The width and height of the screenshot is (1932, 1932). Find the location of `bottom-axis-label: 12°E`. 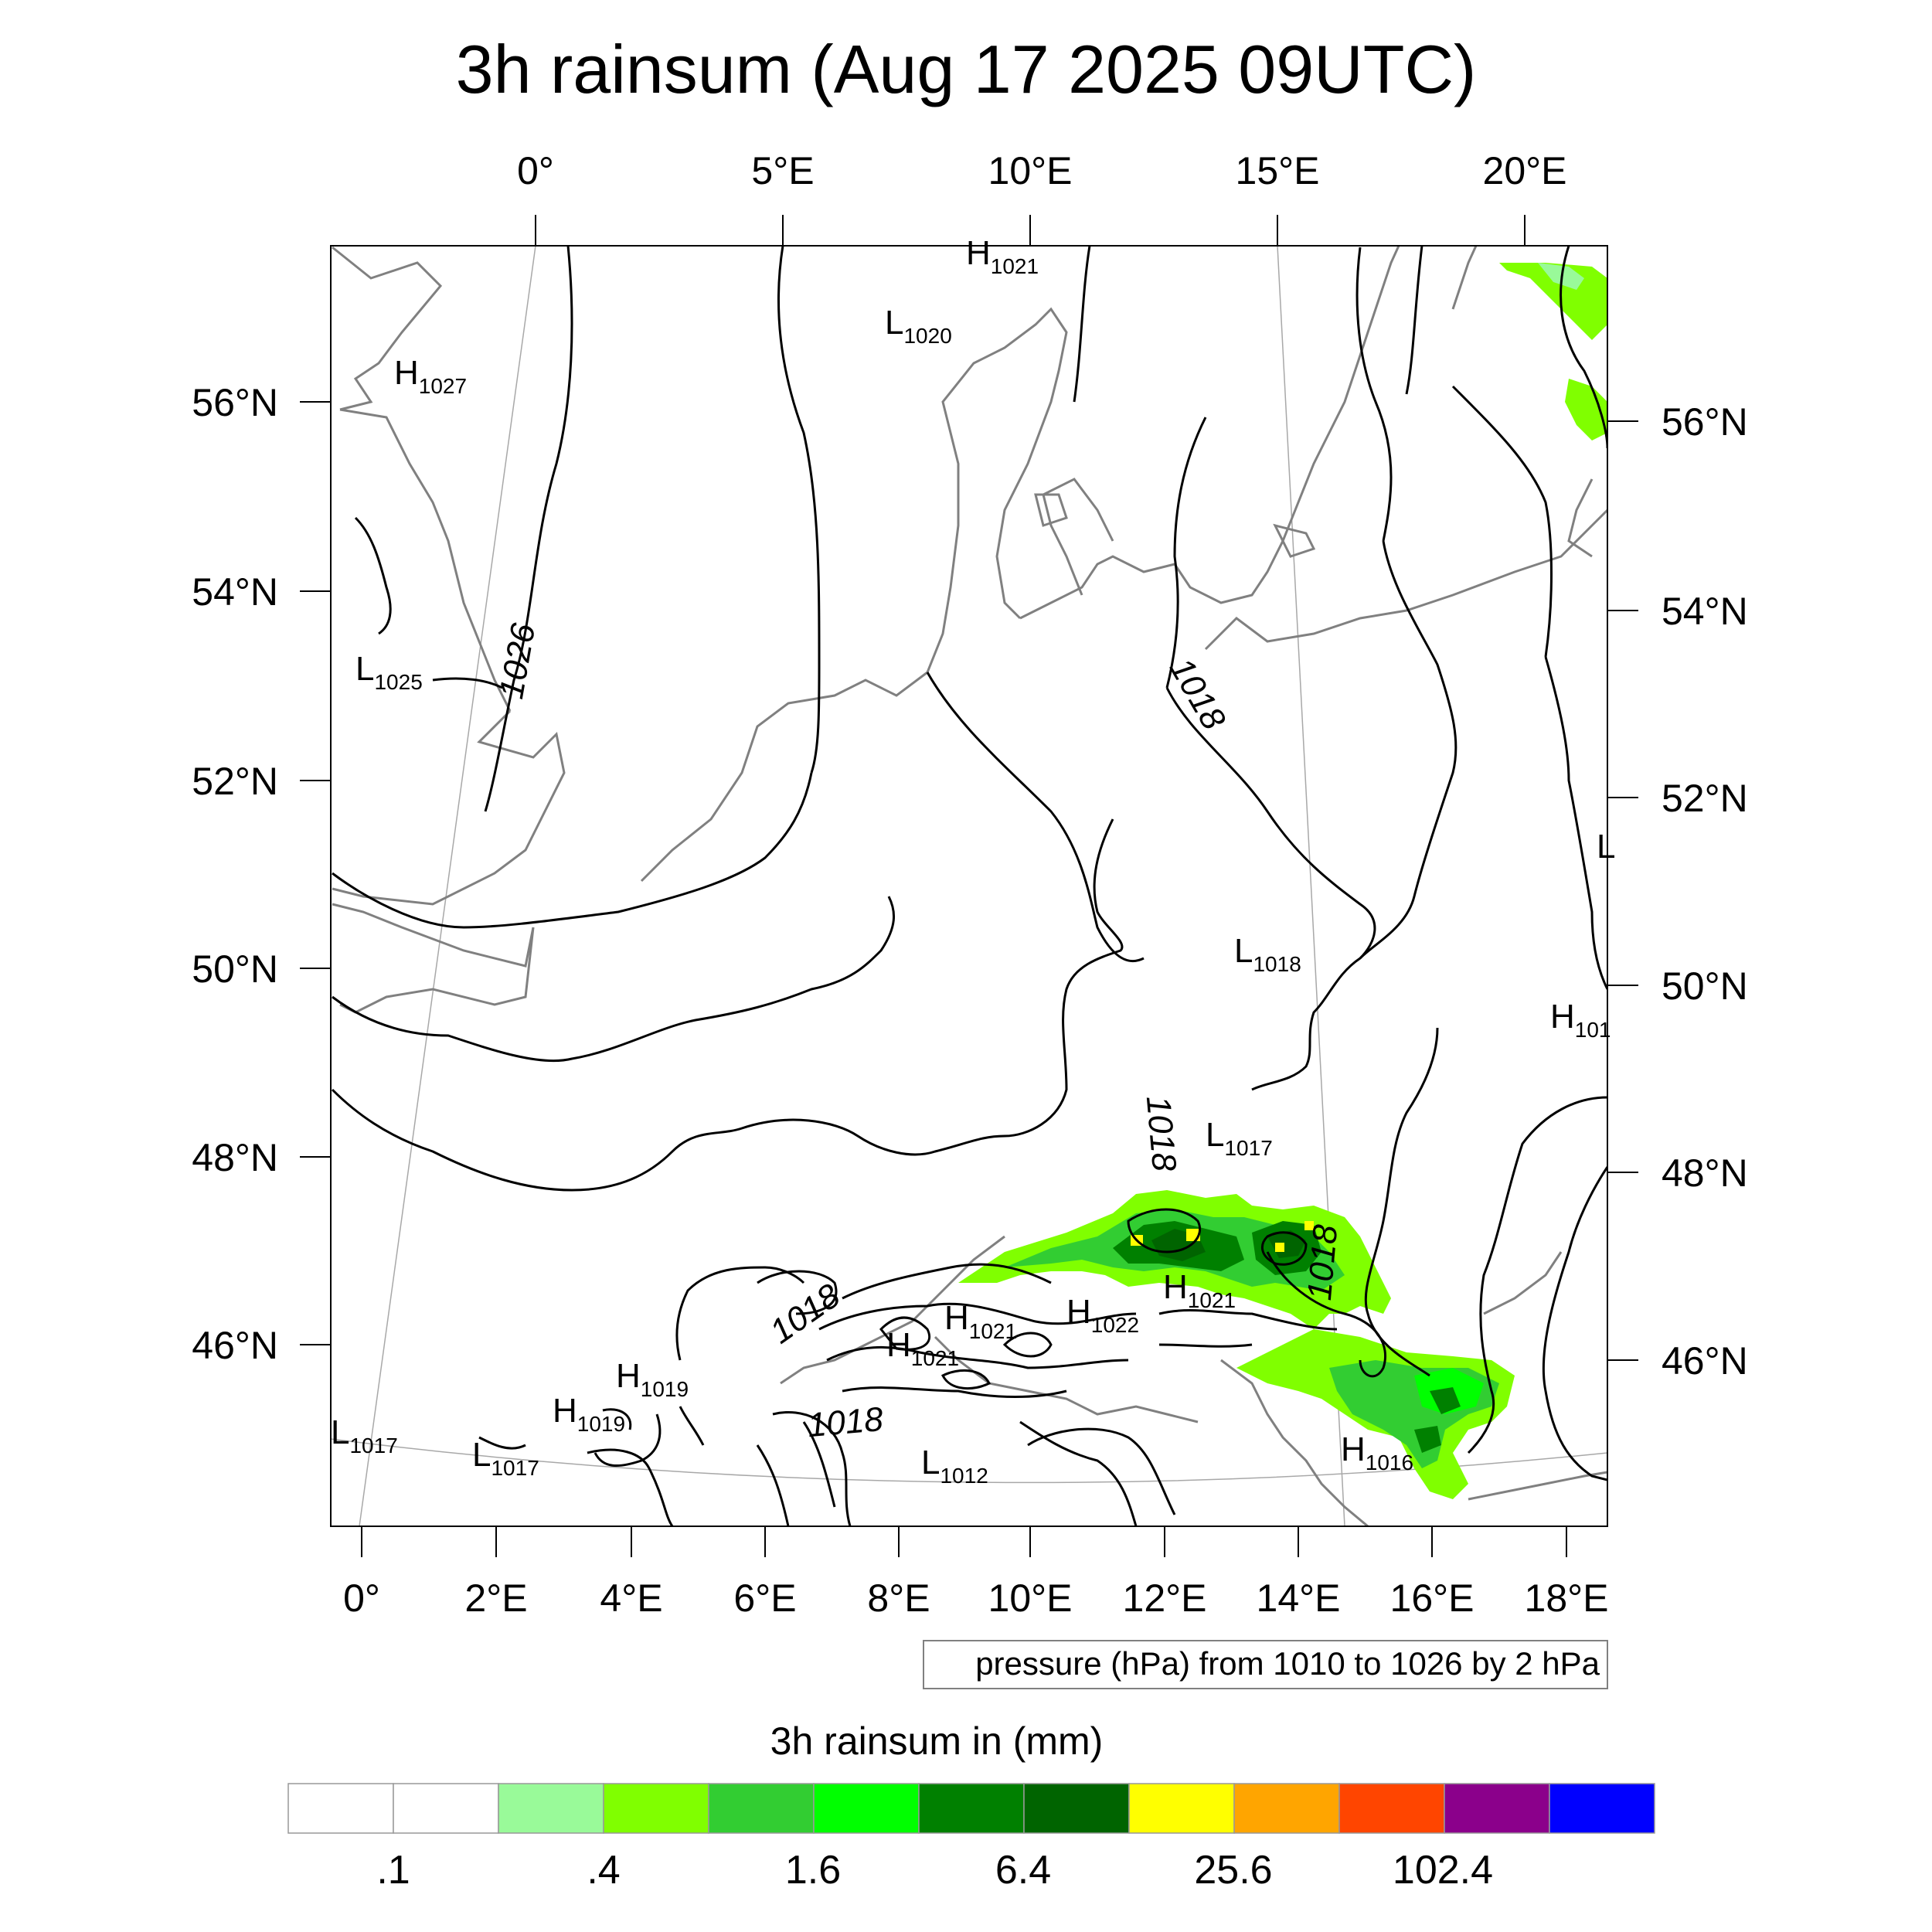

bottom-axis-label: 12°E is located at coordinates (1165, 1599).